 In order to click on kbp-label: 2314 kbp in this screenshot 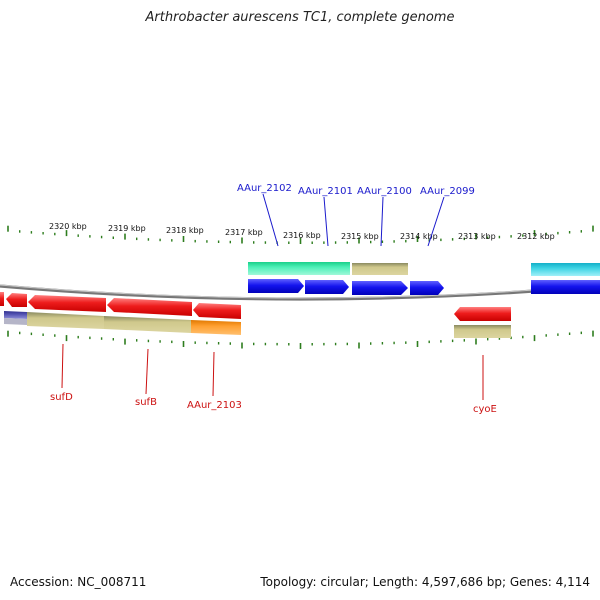, I will do `click(419, 236)`.